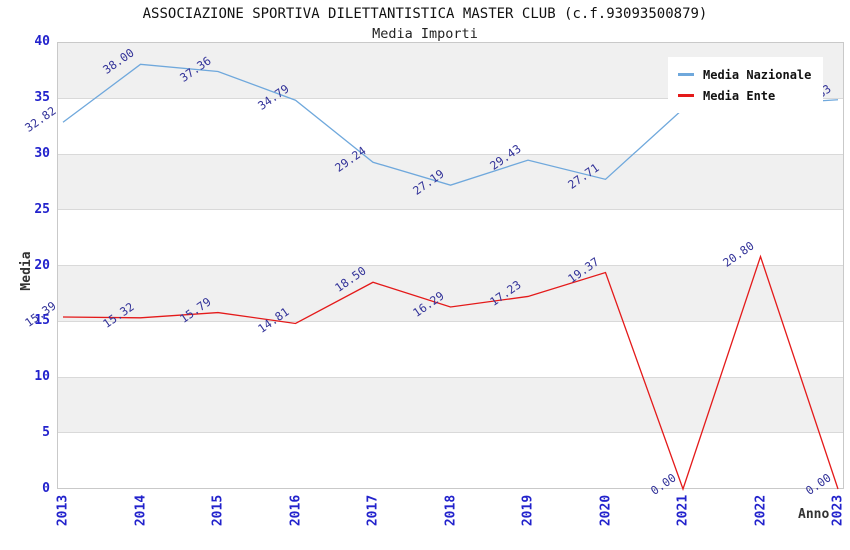 This screenshot has width=850, height=550. Describe the element at coordinates (46, 488) in the screenshot. I see `y-tick-label: 0` at that location.